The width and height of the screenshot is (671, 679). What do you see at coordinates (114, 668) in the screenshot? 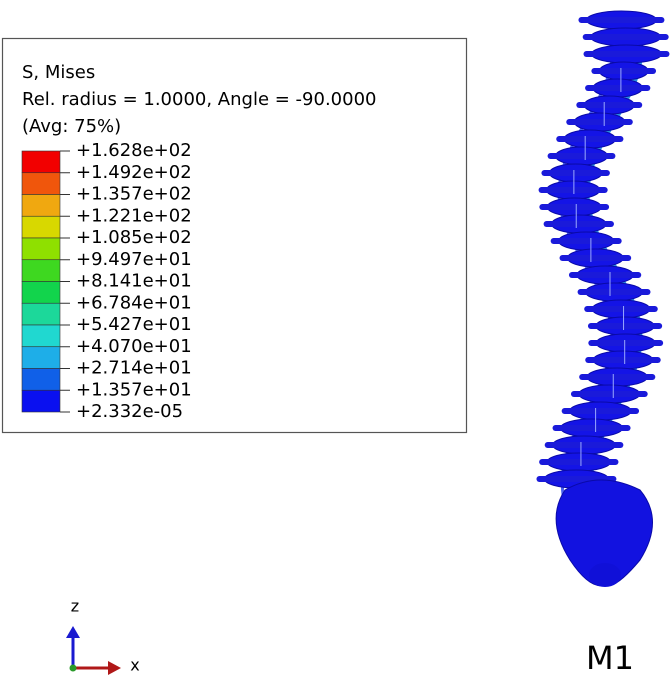
I see `x-arrowhead` at bounding box center [114, 668].